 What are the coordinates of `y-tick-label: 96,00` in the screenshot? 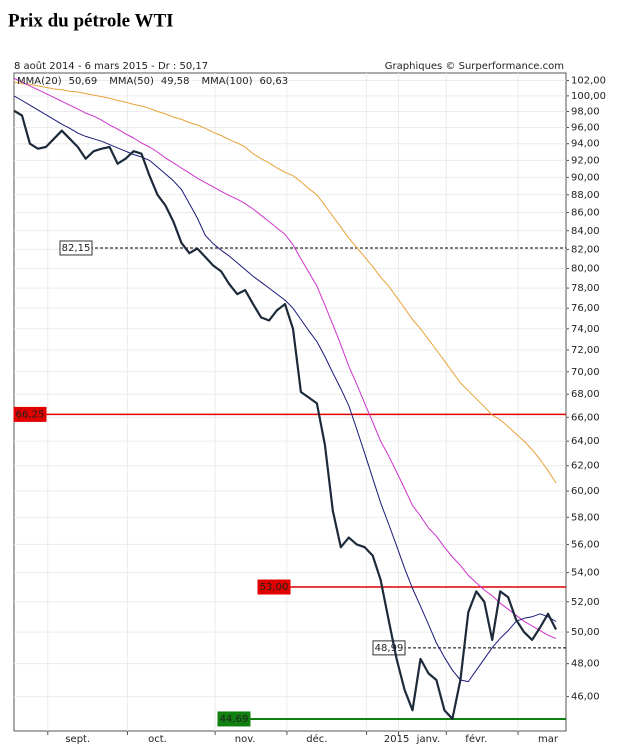 It's located at (585, 127).